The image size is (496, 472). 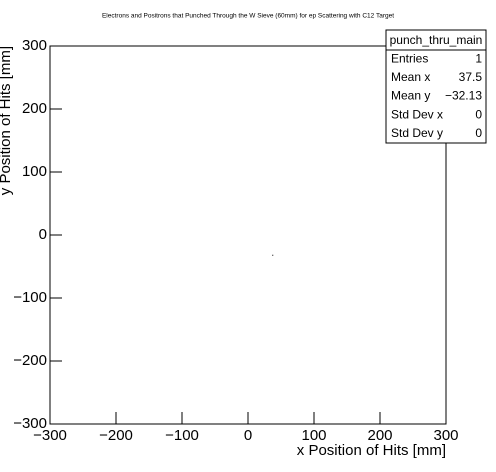 I want to click on x-axis-label: x Position of Hits [mm], so click(x=371, y=450).